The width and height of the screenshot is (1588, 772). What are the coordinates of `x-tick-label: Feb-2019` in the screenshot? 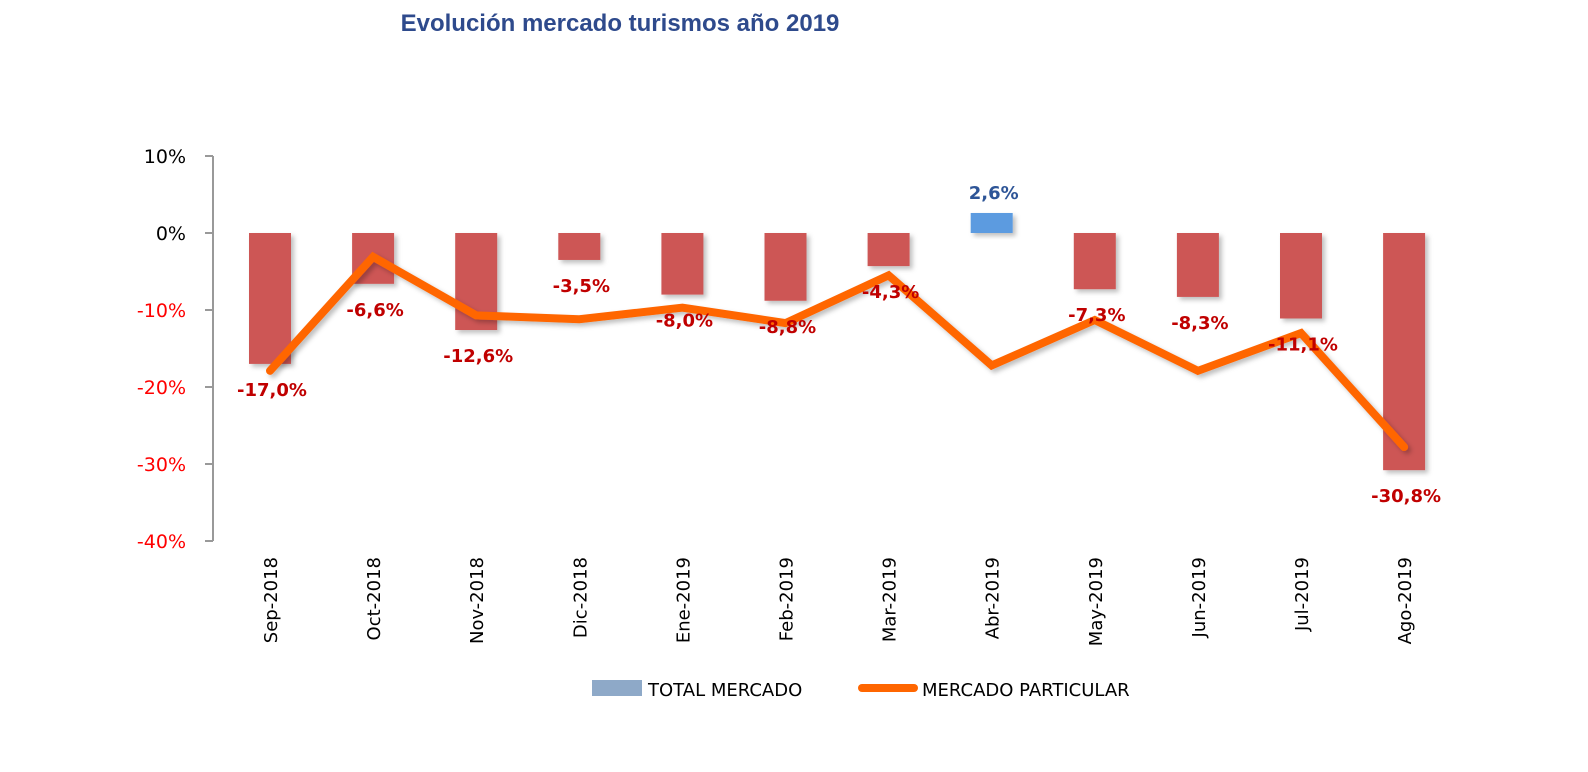 It's located at (787, 599).